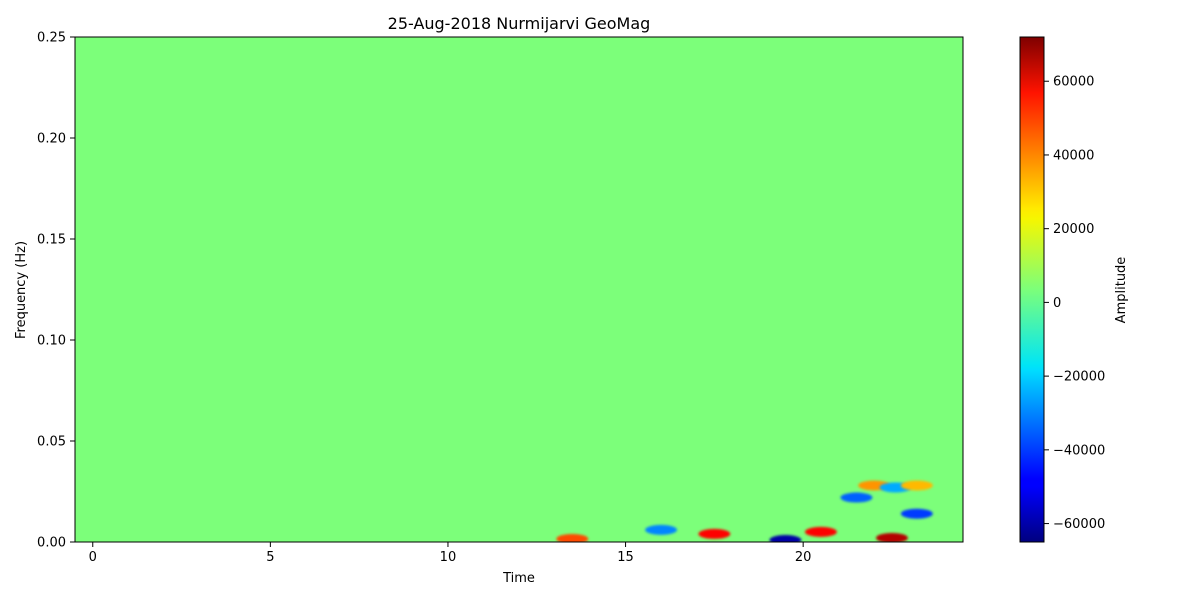  I want to click on x-axis: 0 5 10 15 20, so click(450, 553).